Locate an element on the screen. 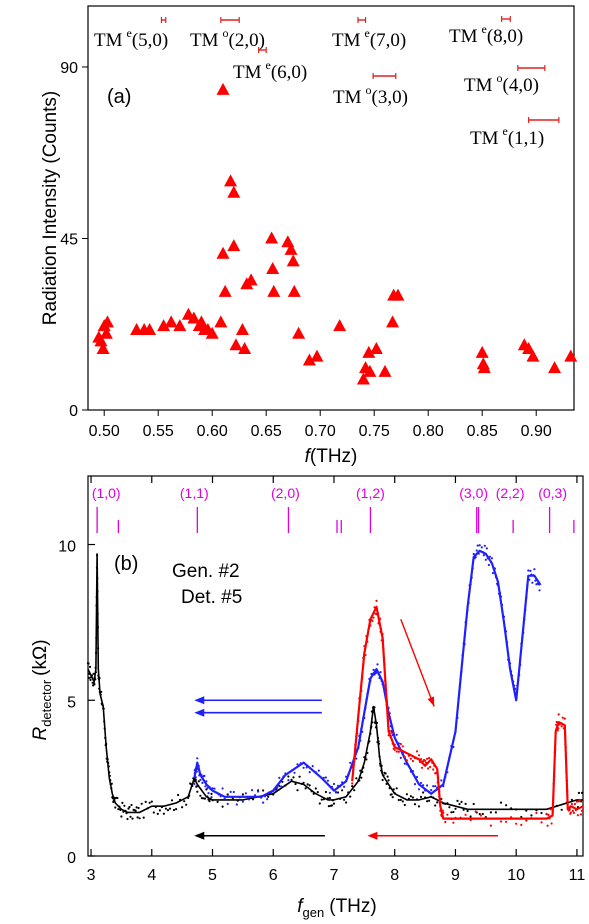 Image resolution: width=589 pixels, height=924 pixels. mode-label-index: (2,0) is located at coordinates (247, 40).